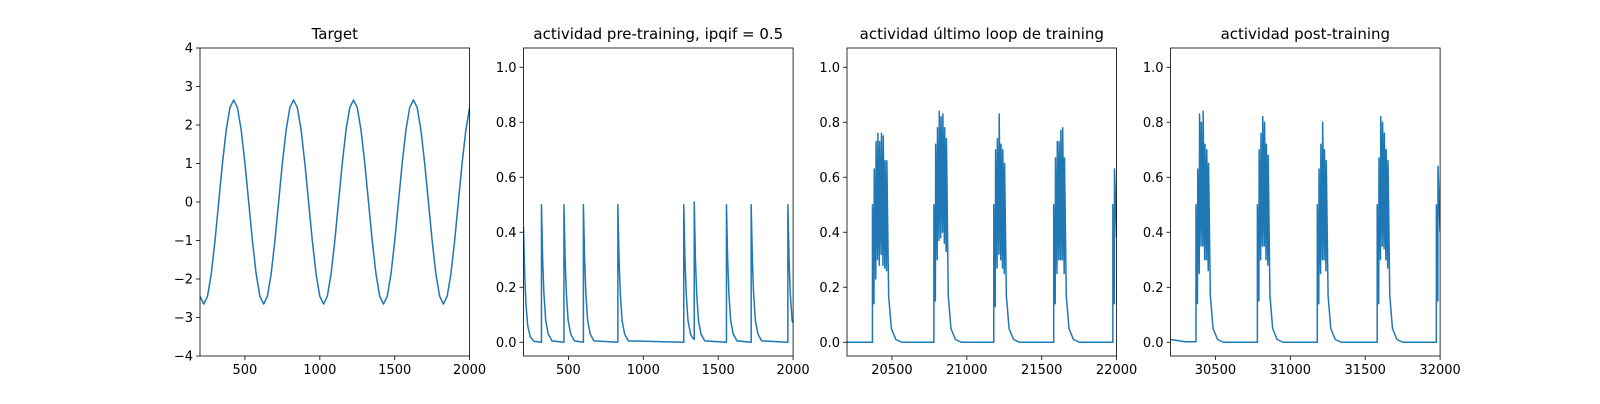 Image resolution: width=1600 pixels, height=404 pixels. Describe the element at coordinates (1365, 370) in the screenshot. I see `x-tick-label: 31500` at that location.